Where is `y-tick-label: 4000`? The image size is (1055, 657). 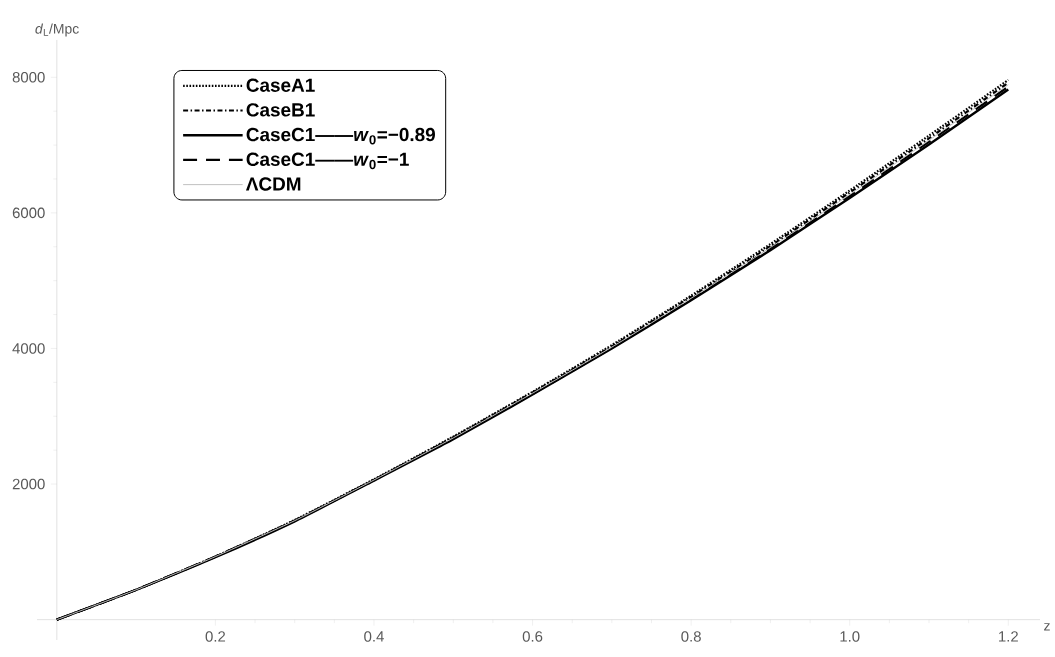
y-tick-label: 4000 is located at coordinates (28, 348).